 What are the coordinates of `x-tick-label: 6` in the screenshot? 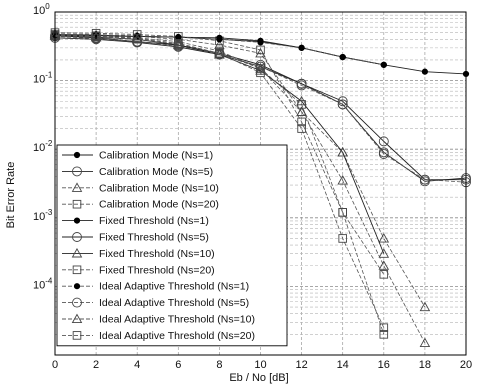 It's located at (178, 365).